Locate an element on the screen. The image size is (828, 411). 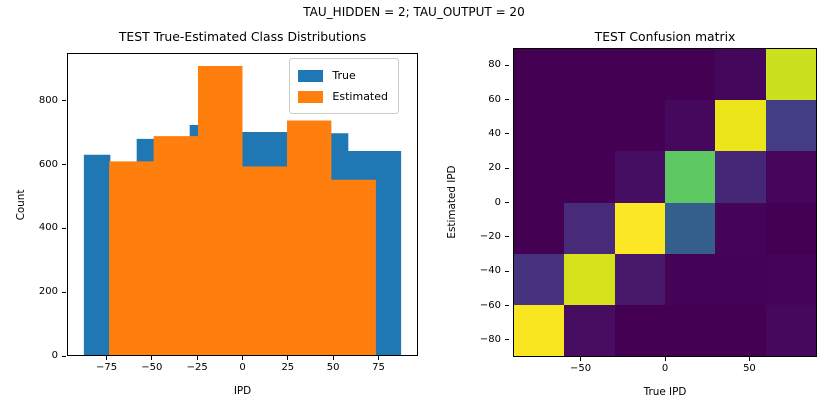
legend-item: Estimated is located at coordinates (343, 96).